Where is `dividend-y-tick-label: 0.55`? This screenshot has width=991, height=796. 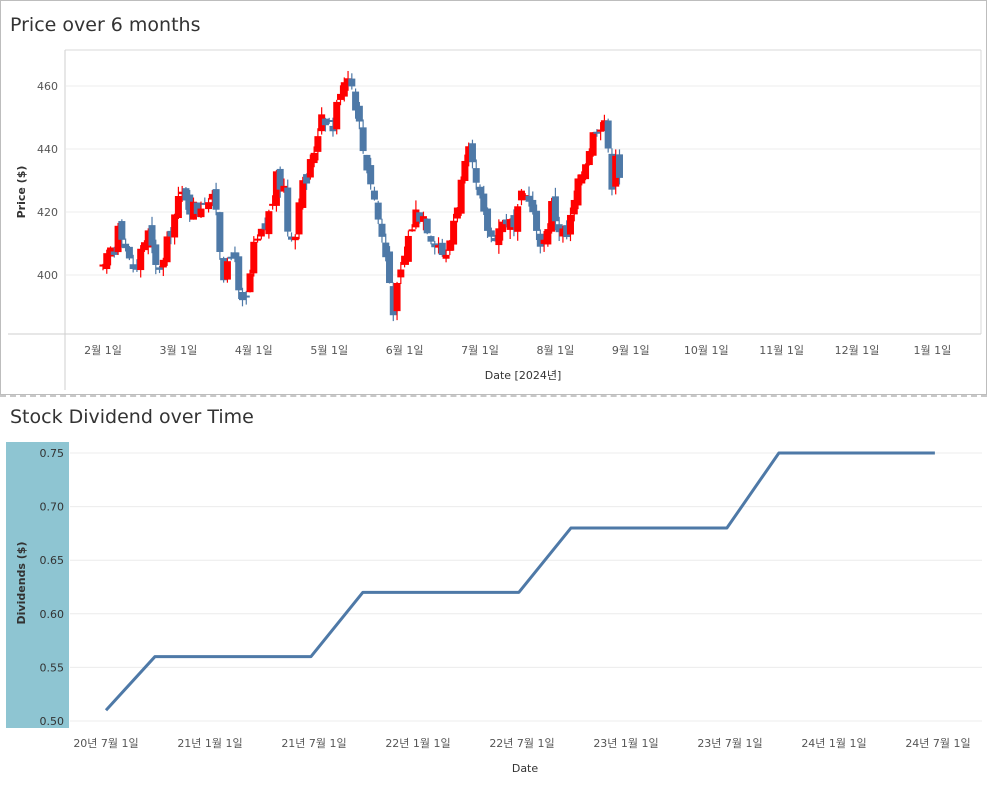 dividend-y-tick-label: 0.55 is located at coordinates (52, 667).